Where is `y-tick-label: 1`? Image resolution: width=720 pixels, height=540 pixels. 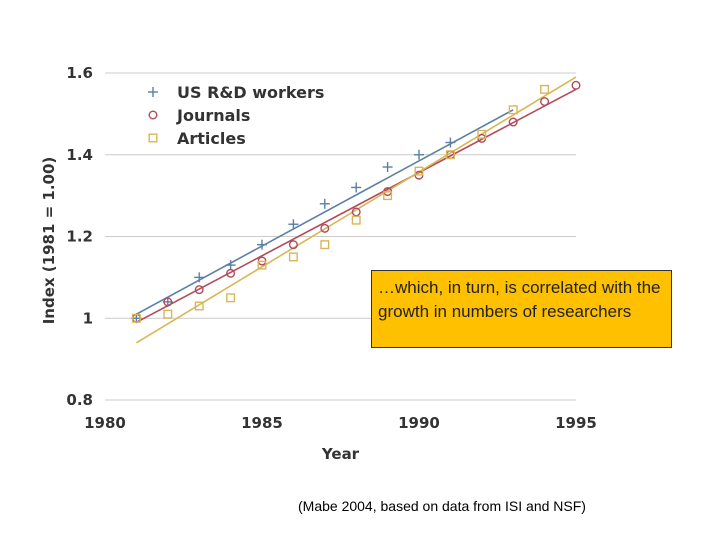 y-tick-label: 1 is located at coordinates (88, 318).